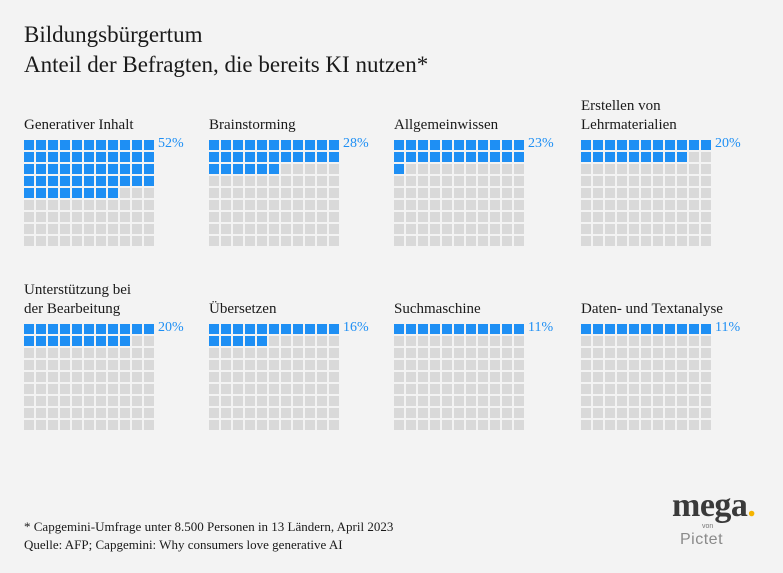 The width and height of the screenshot is (783, 573). What do you see at coordinates (484, 343) in the screenshot?
I see `waffle-panel: Suchmaschine 11%` at bounding box center [484, 343].